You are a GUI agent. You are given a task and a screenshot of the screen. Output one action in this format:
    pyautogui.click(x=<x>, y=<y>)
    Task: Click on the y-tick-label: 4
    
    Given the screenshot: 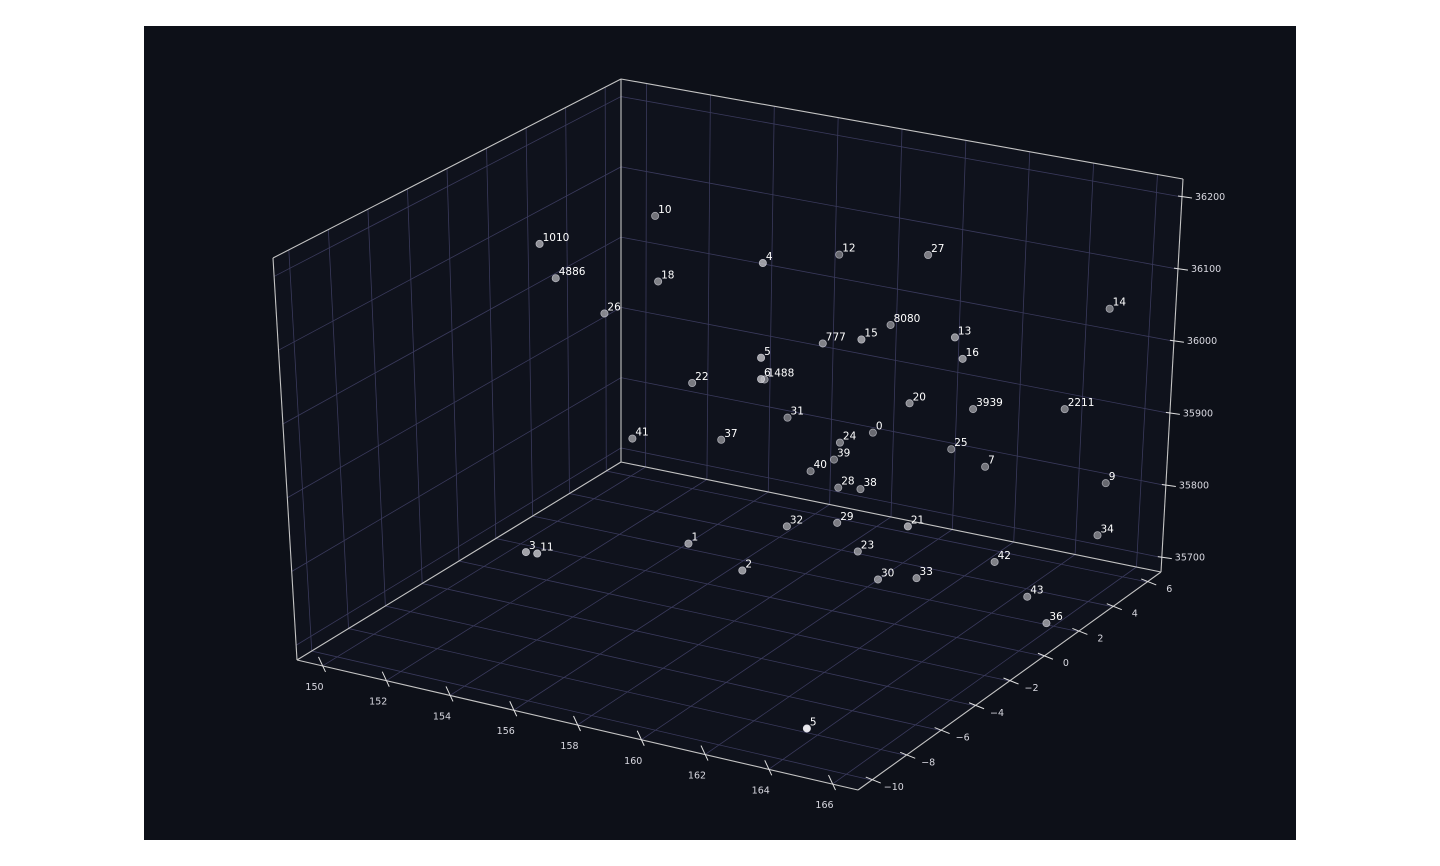 What is the action you would take?
    pyautogui.click(x=1135, y=614)
    